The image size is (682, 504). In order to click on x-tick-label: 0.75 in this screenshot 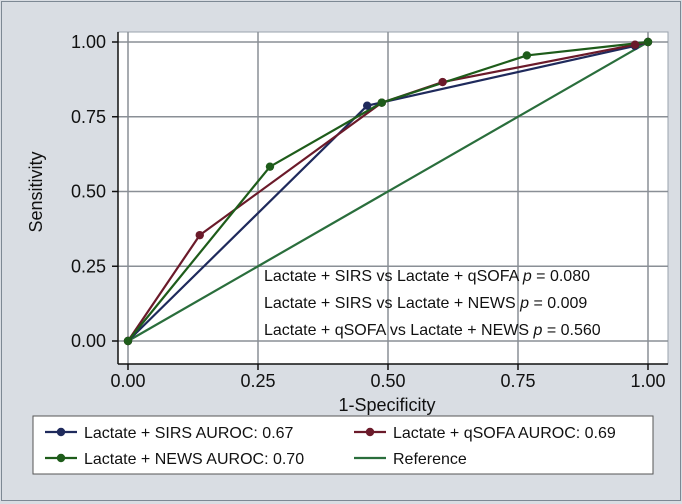, I will do `click(517, 381)`.